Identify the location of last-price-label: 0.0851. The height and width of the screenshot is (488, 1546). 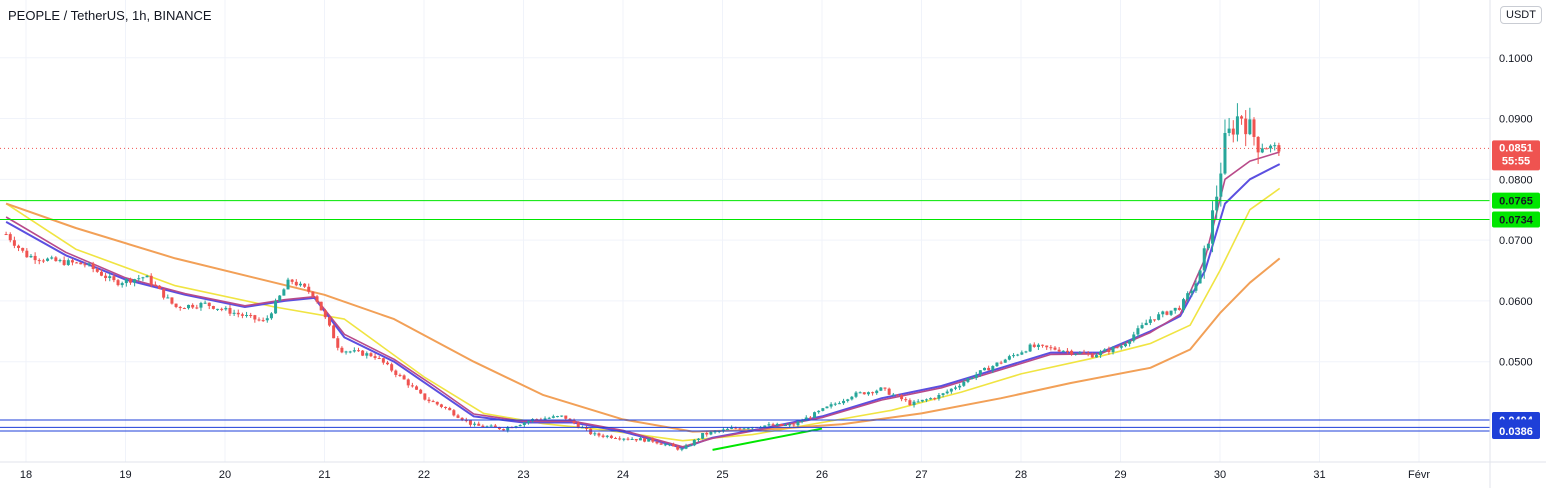
(1516, 148).